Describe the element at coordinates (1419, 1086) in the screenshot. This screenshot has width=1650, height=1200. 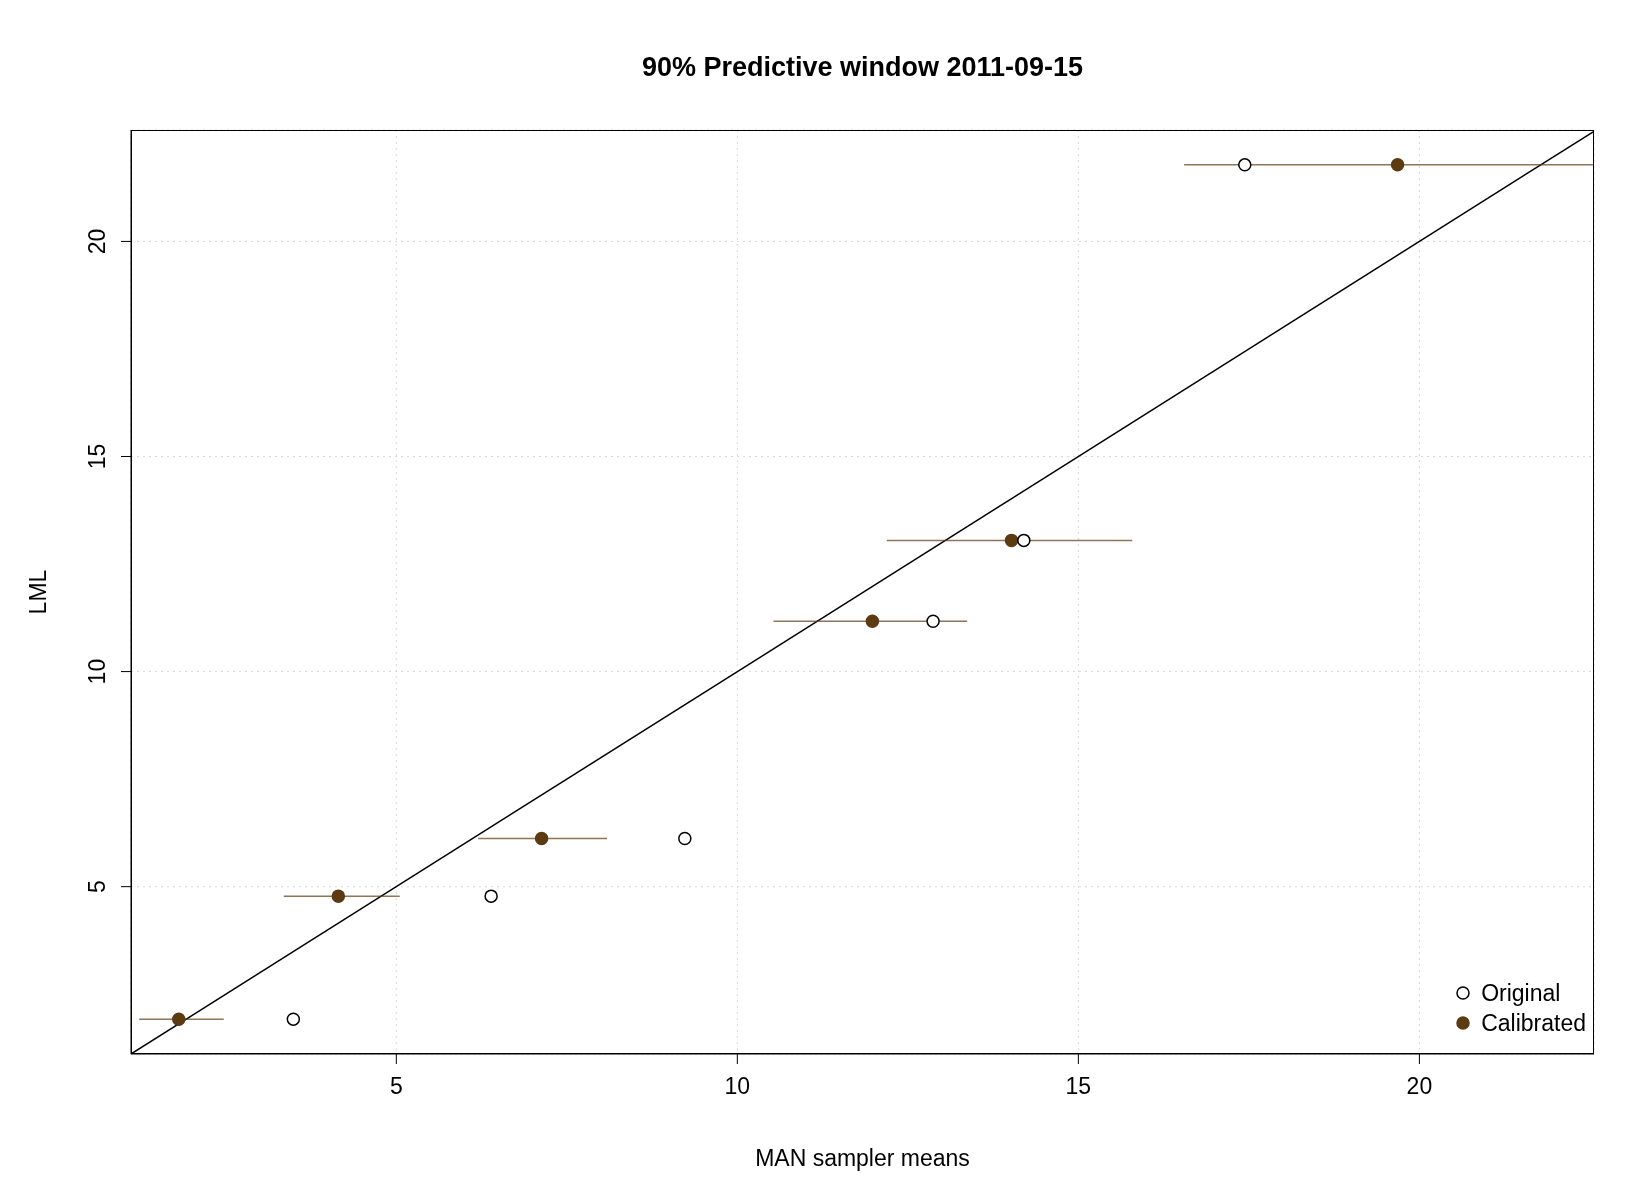
I see `x-tick-label: 20` at that location.